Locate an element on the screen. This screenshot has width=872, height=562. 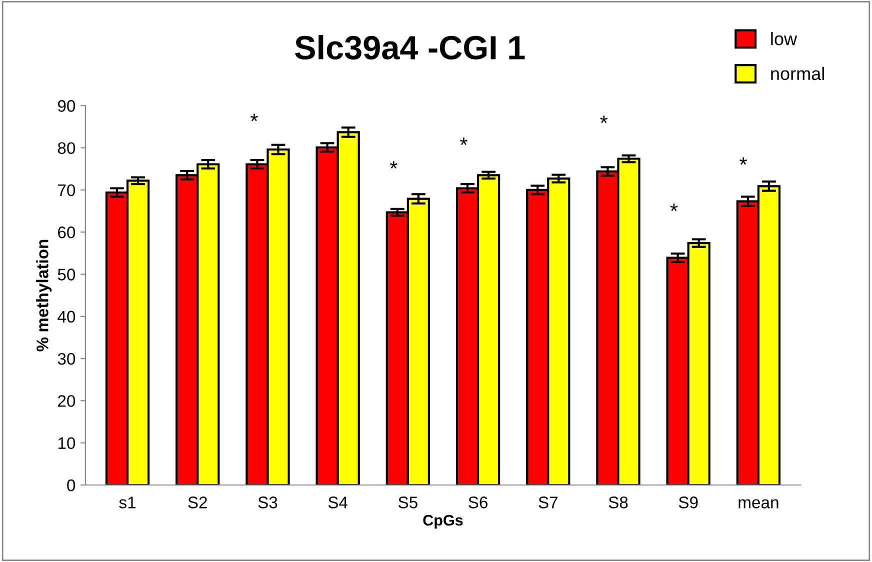
x-tick-label: S8 is located at coordinates (618, 502).